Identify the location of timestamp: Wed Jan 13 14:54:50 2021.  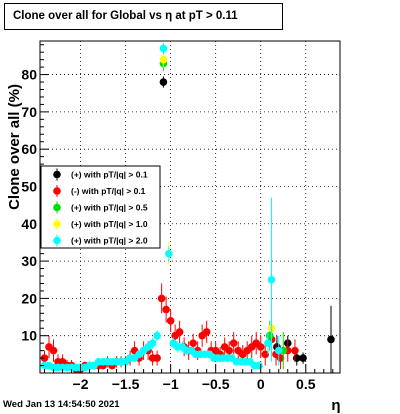
(61, 404).